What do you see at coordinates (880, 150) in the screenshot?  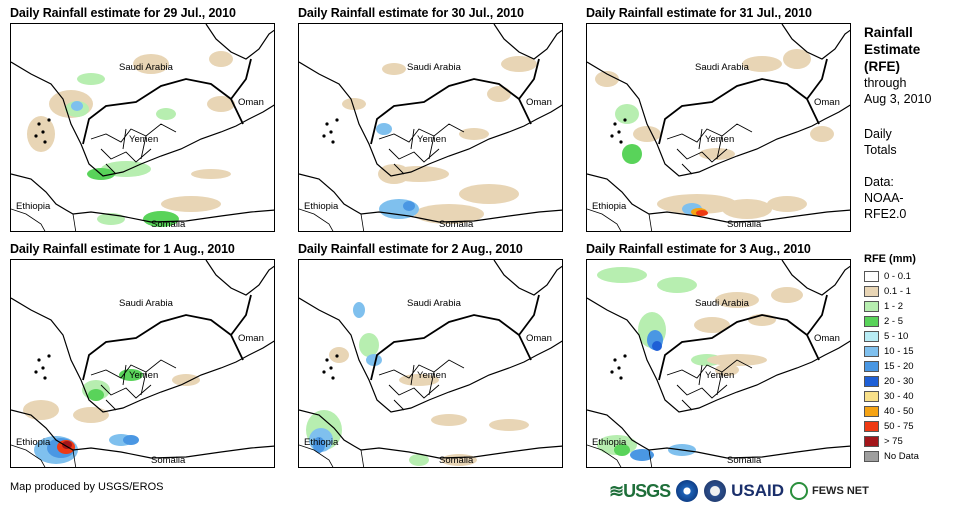 I see `side-totals: Totals` at bounding box center [880, 150].